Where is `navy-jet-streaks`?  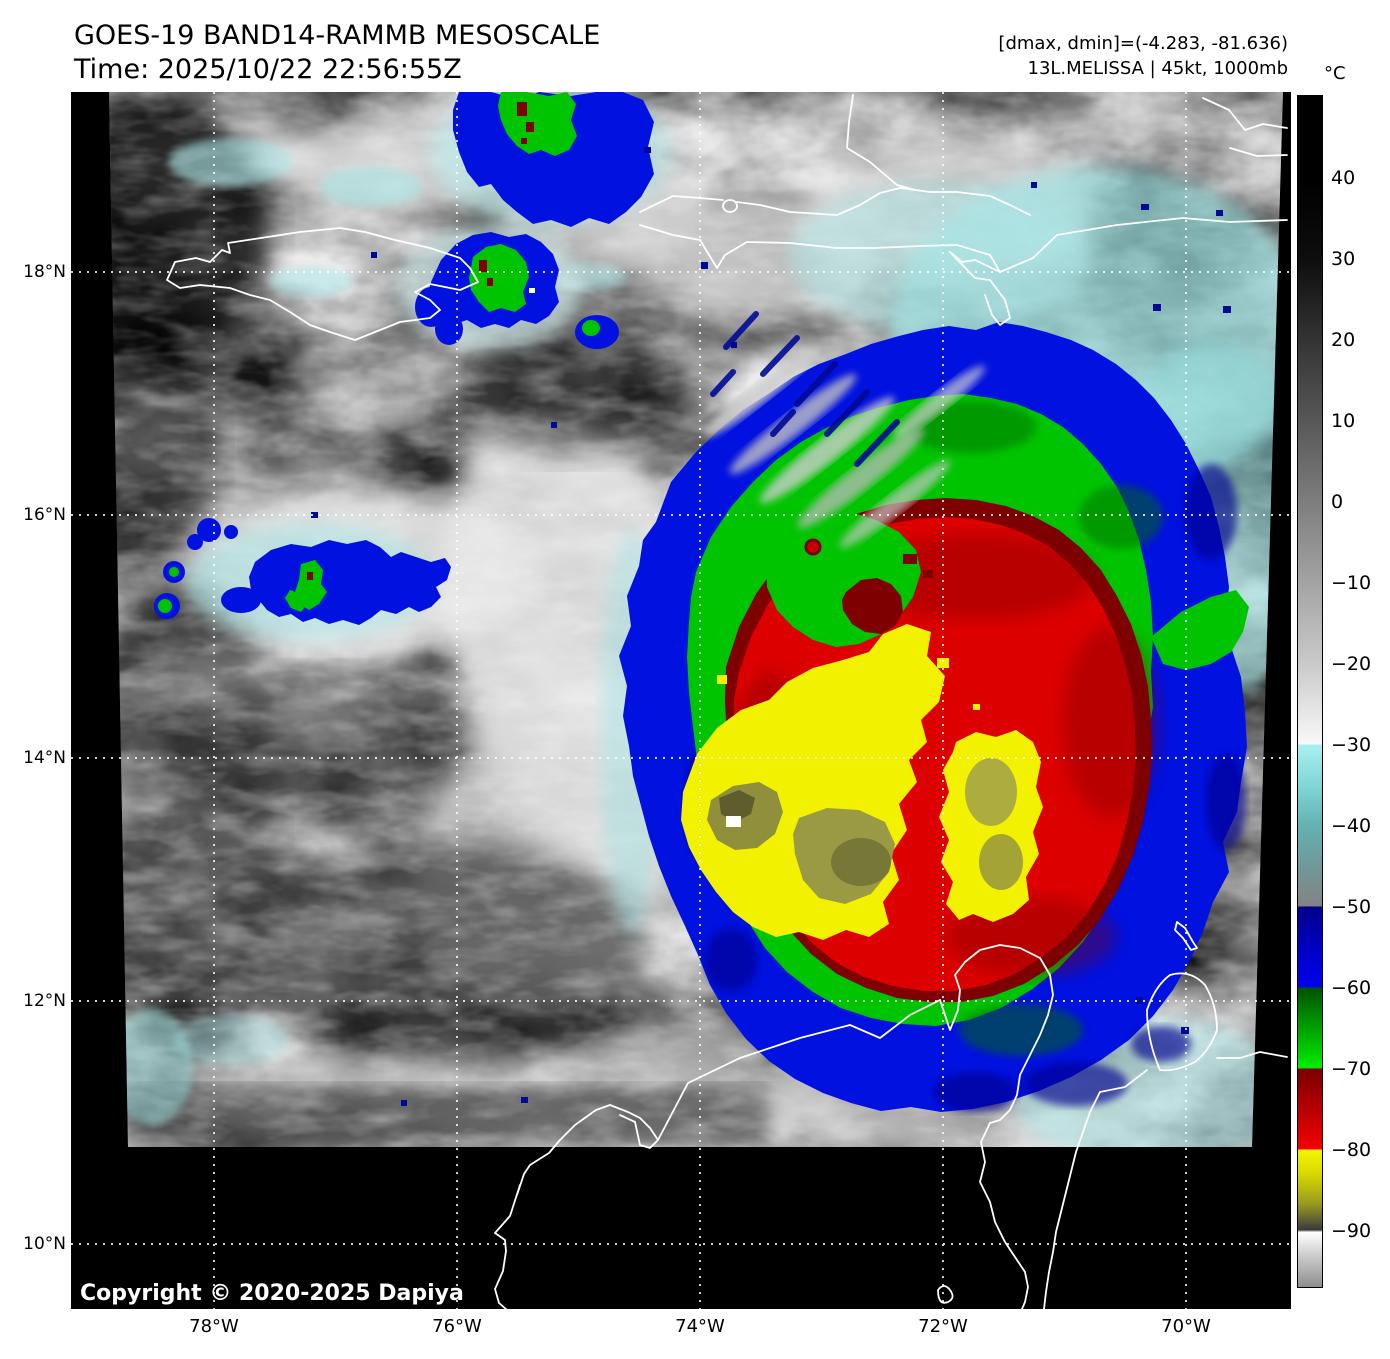 navy-jet-streaks is located at coordinates (805, 389).